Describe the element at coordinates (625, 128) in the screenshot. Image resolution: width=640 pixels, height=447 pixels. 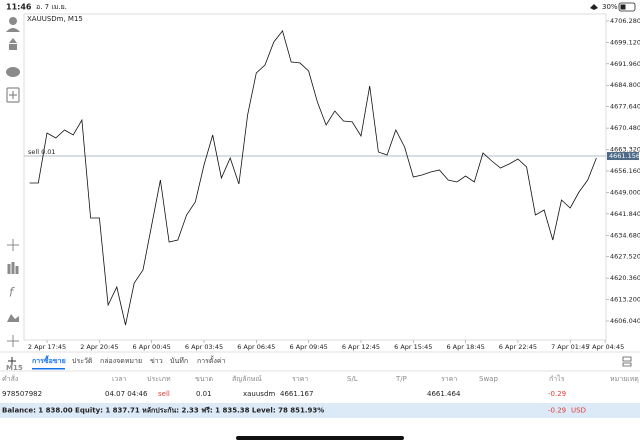
I see `y-tick-label: 4670.480` at that location.